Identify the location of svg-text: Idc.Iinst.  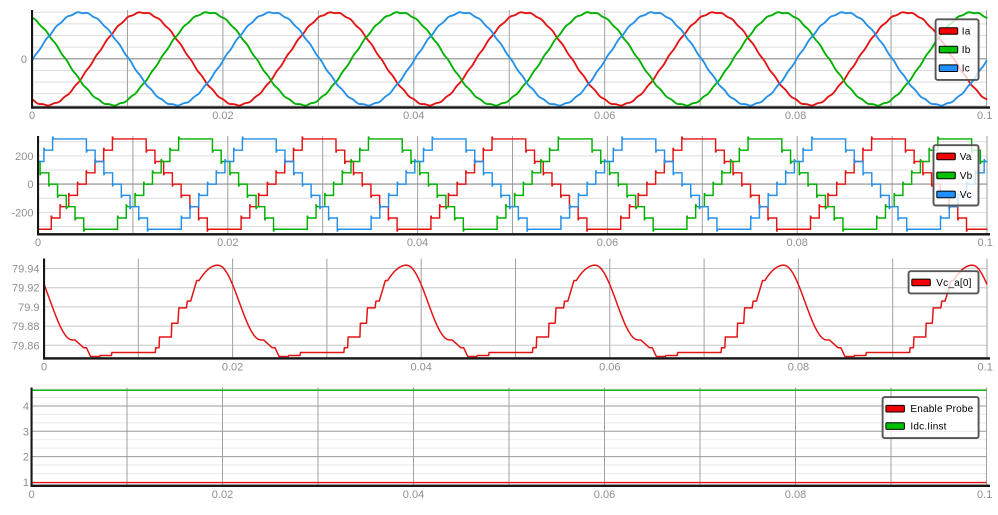
(928, 427).